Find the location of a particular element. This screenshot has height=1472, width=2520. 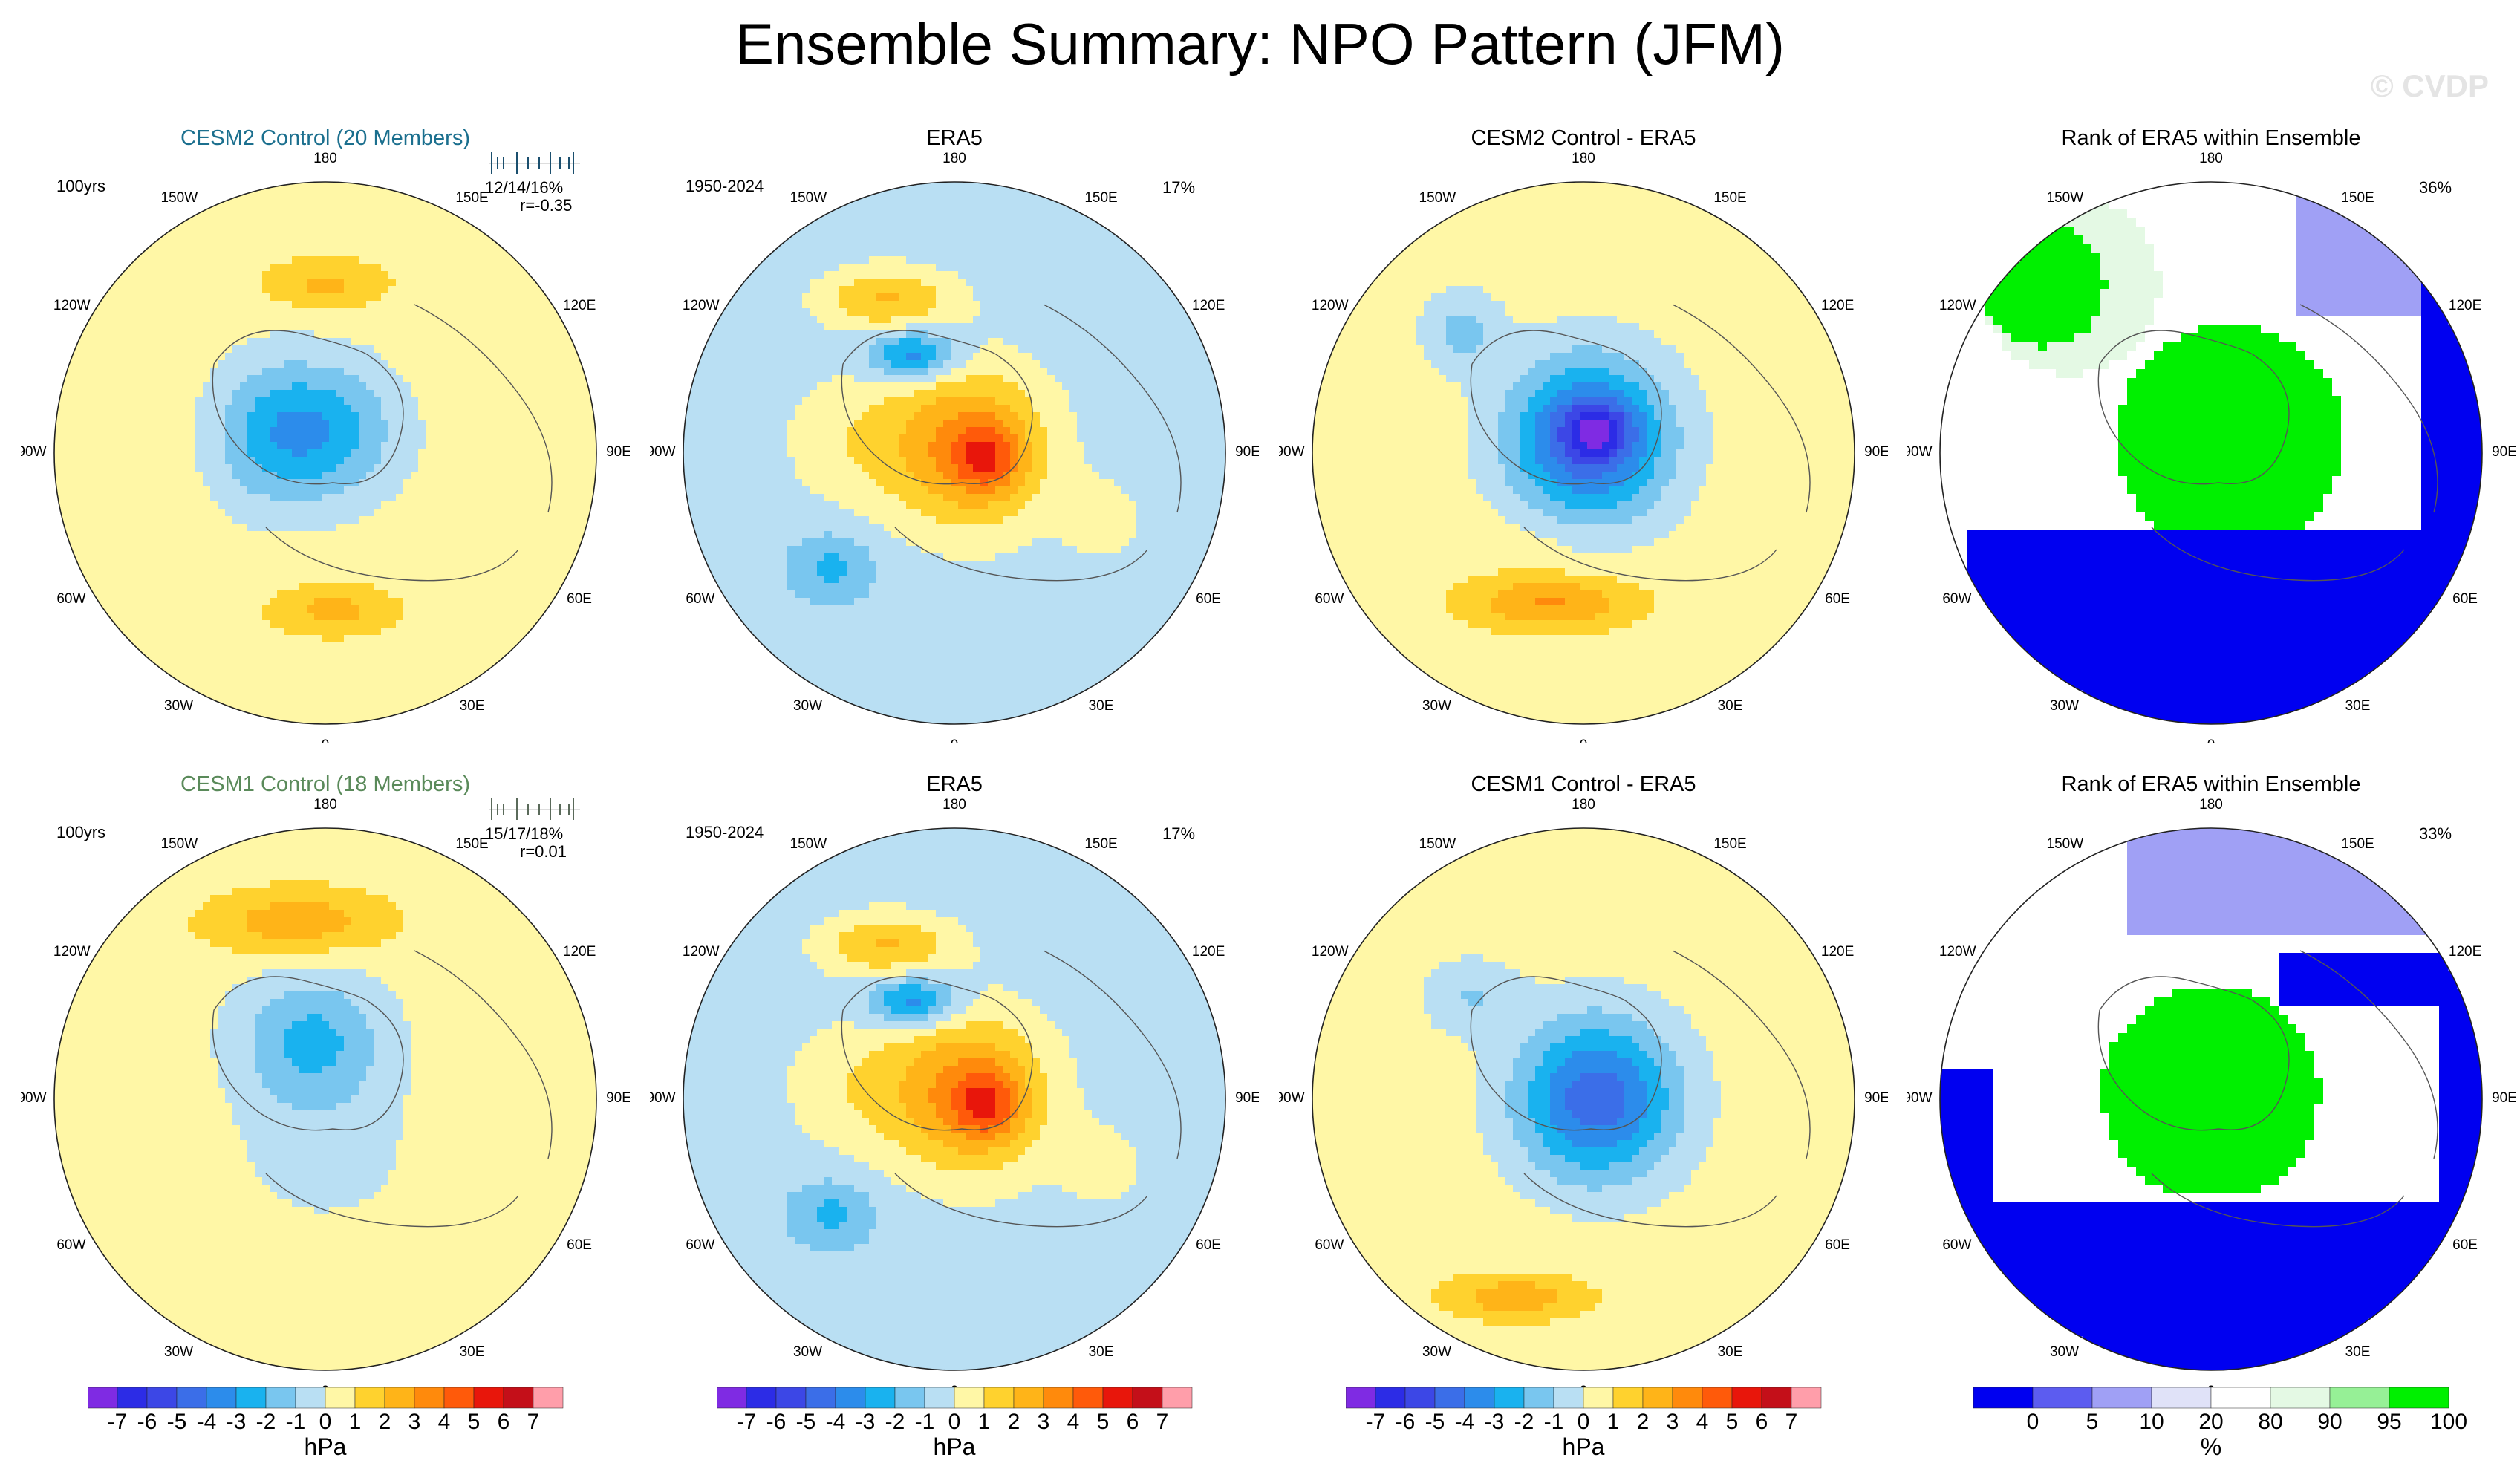

panel-title: CESM2 Control (20 Members) is located at coordinates (326, 138).